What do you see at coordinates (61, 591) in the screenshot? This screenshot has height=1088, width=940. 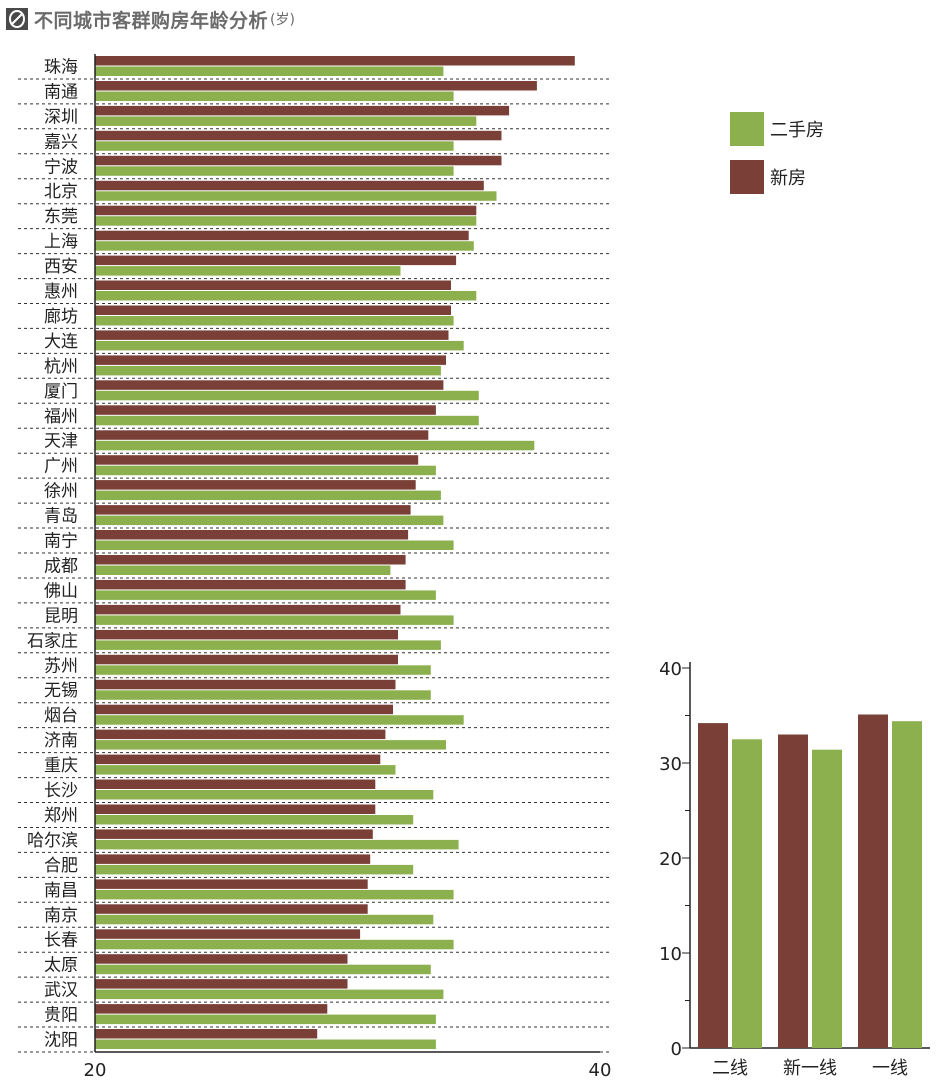 I see `city-label: 佛山` at bounding box center [61, 591].